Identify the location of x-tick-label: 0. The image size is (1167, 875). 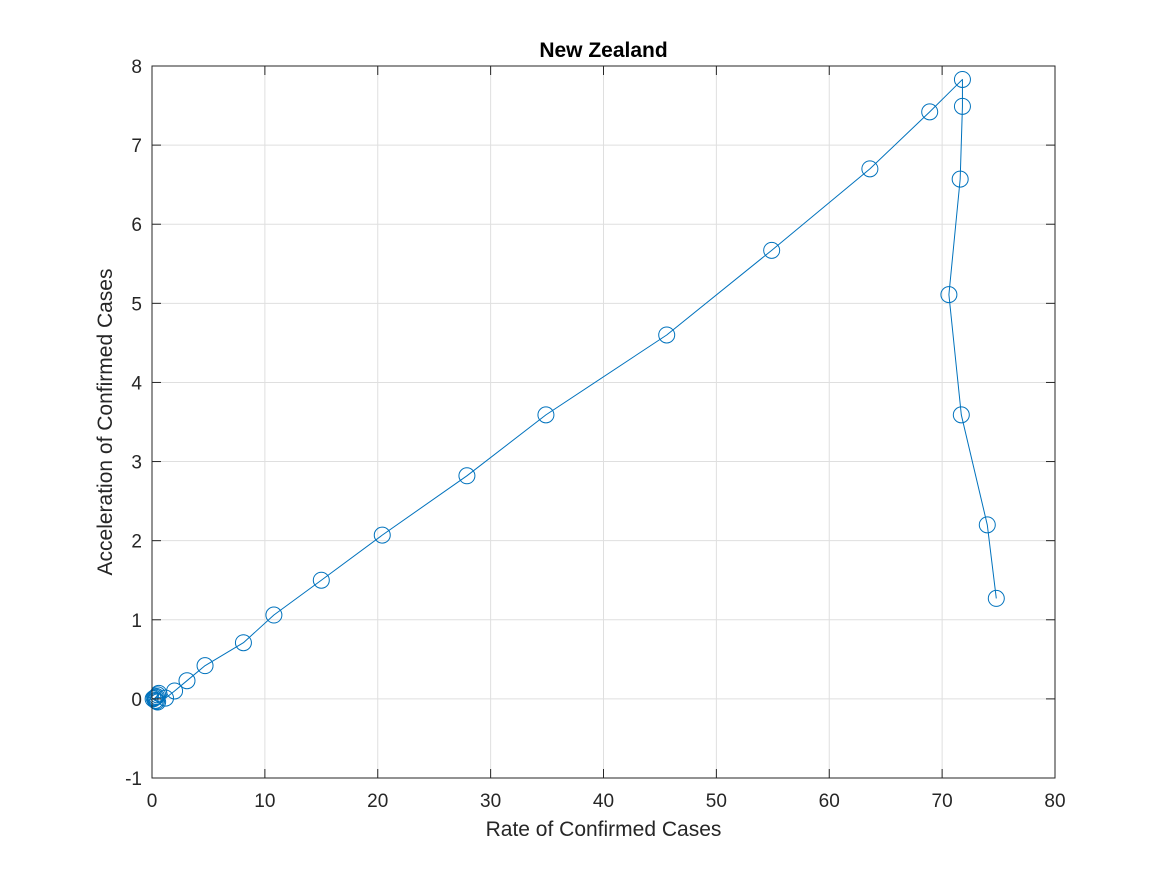
(152, 801).